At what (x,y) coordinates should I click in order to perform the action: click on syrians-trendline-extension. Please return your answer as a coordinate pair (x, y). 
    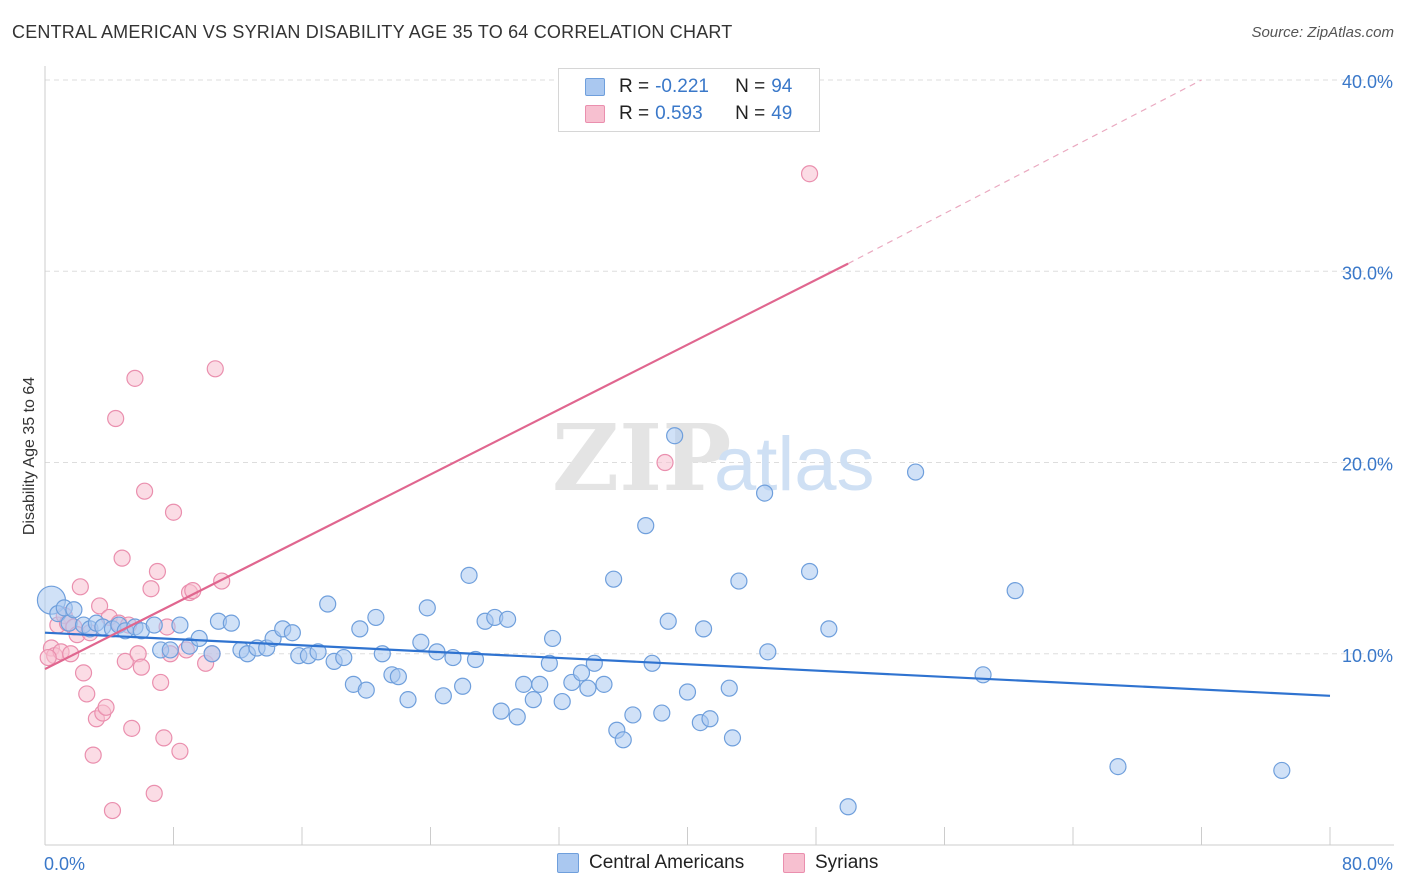
    Looking at the image, I should click on (1024, 172).